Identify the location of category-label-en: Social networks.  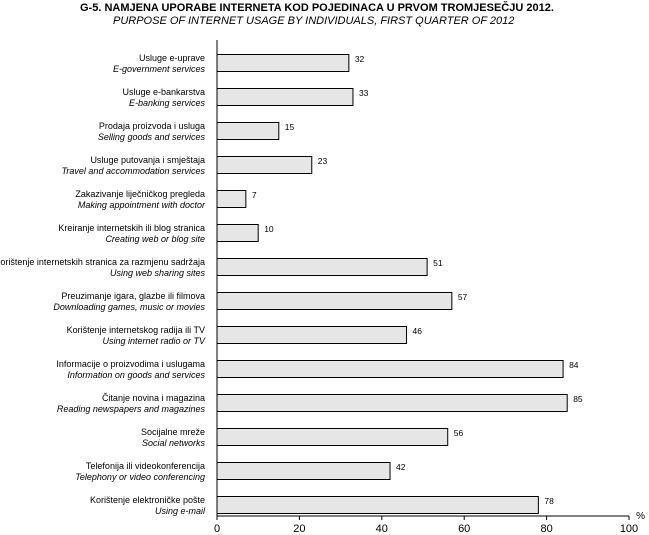
(174, 443).